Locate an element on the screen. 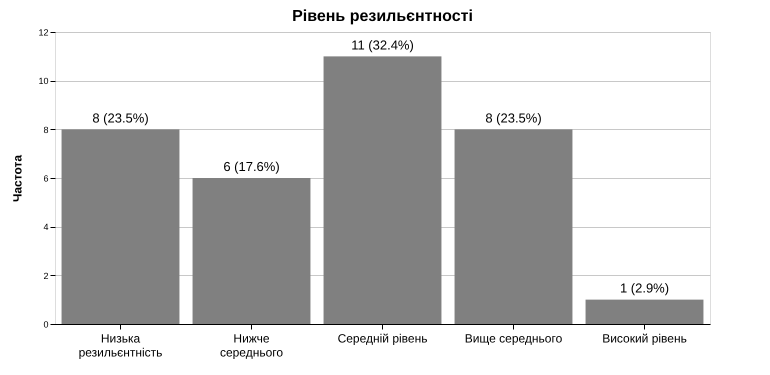  data-label: 11 (32.4%) is located at coordinates (382, 44).